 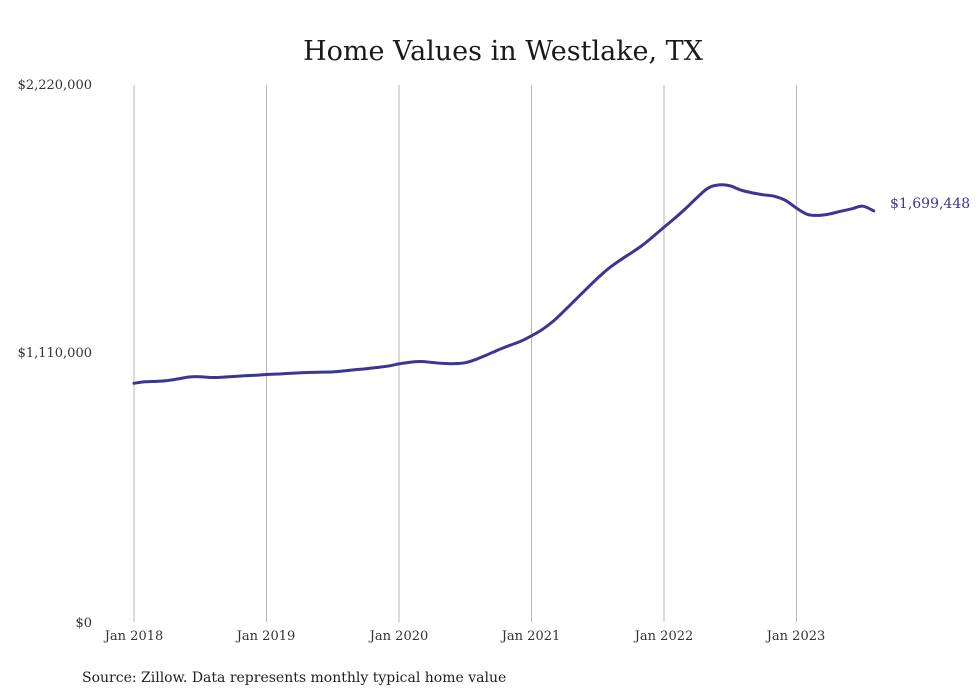 I want to click on y-tick-label: $1,110,000, so click(x=55, y=353).